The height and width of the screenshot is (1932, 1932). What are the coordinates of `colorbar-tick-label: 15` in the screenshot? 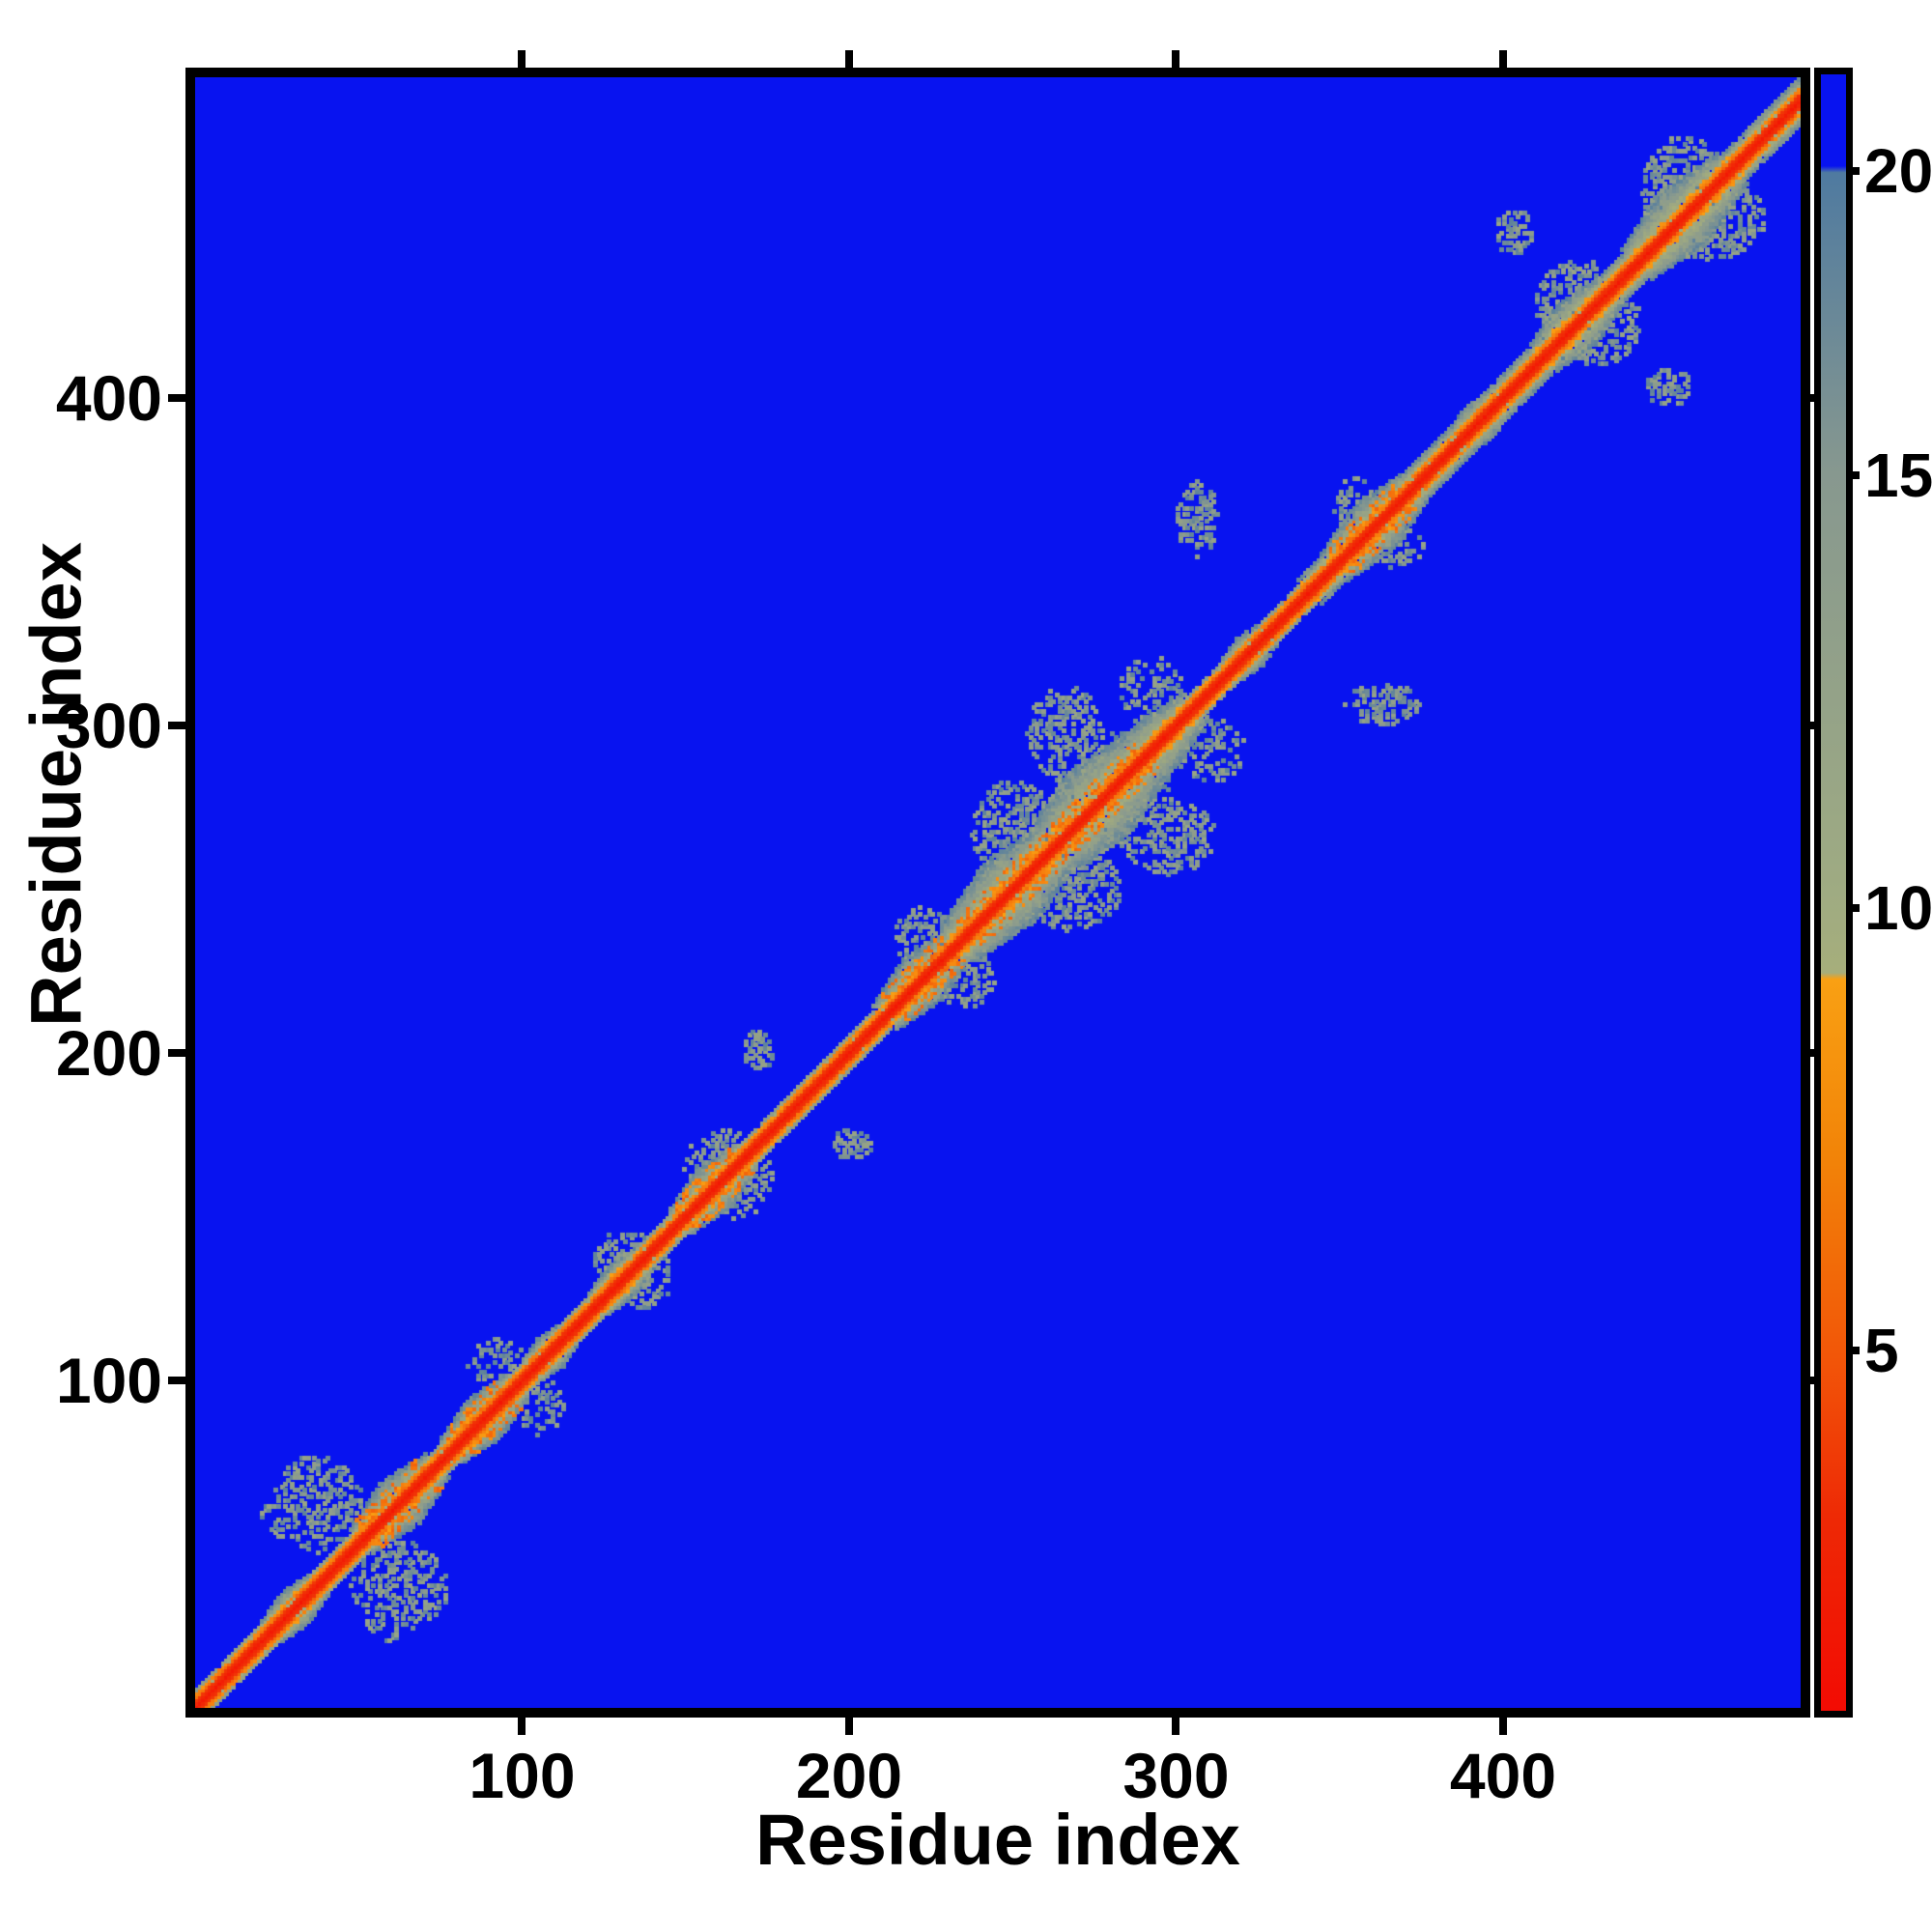 It's located at (1898, 475).